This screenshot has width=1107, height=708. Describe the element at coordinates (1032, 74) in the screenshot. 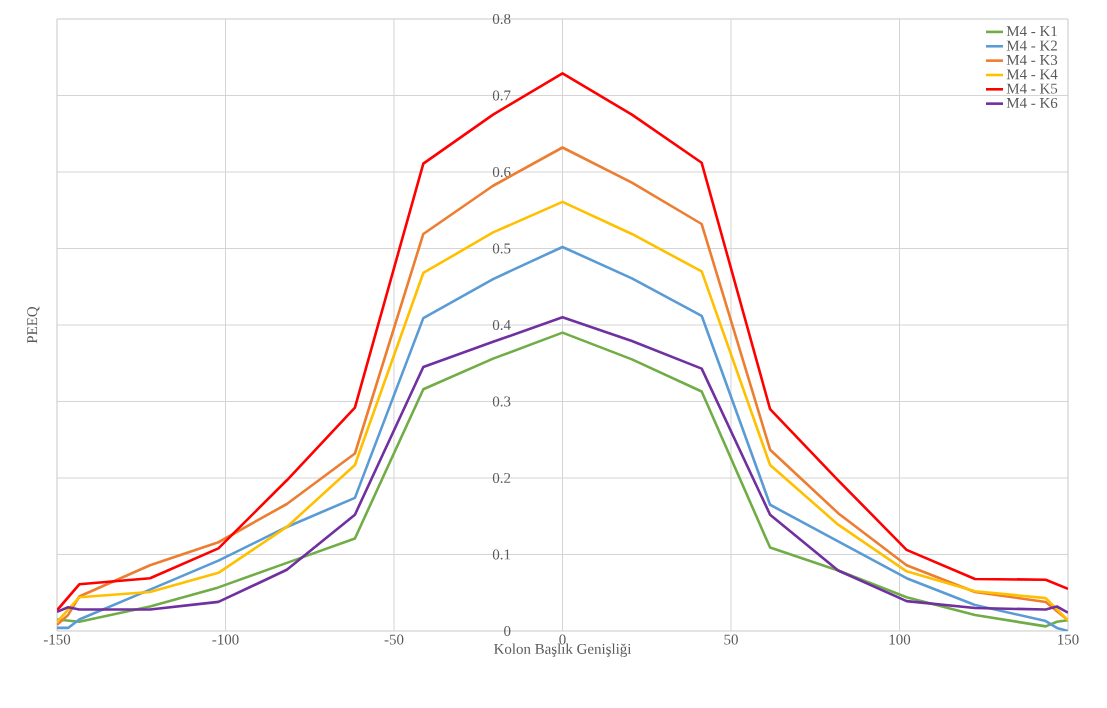

I see `legend-label: M4 - K4` at that location.